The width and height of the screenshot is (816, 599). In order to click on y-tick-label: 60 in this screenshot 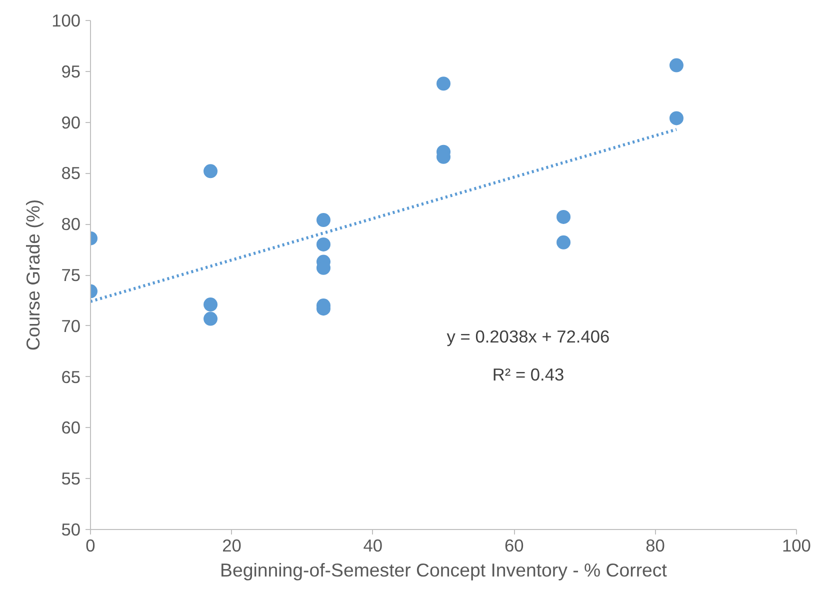, I will do `click(71, 428)`.